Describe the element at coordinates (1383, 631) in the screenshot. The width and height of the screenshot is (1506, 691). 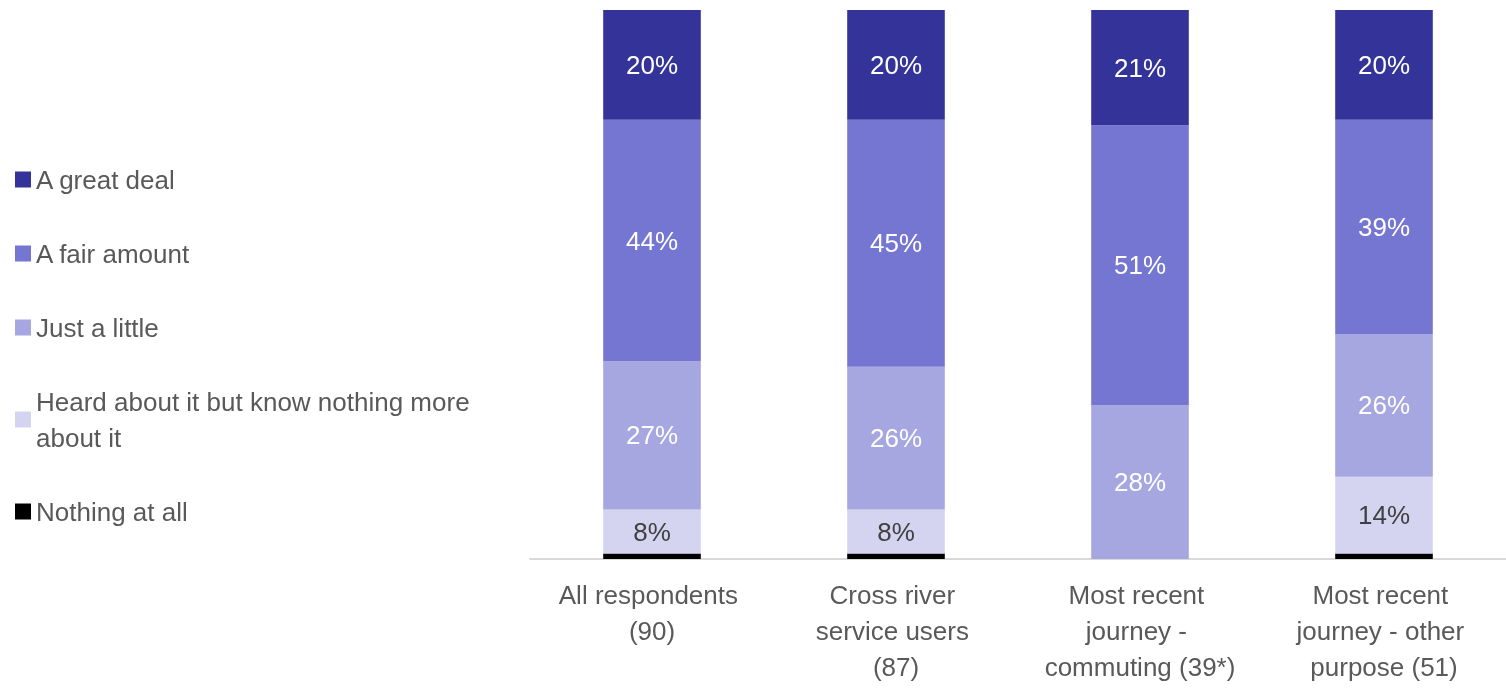
I see `x-tick-label: Most recent journey - other purpose (51)` at that location.